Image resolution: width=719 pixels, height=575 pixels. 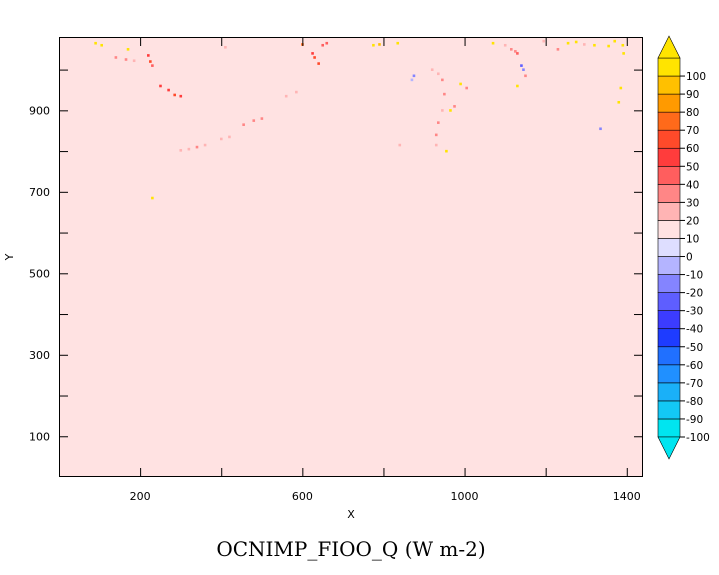 I want to click on y-axis-label: Y, so click(x=9, y=257).